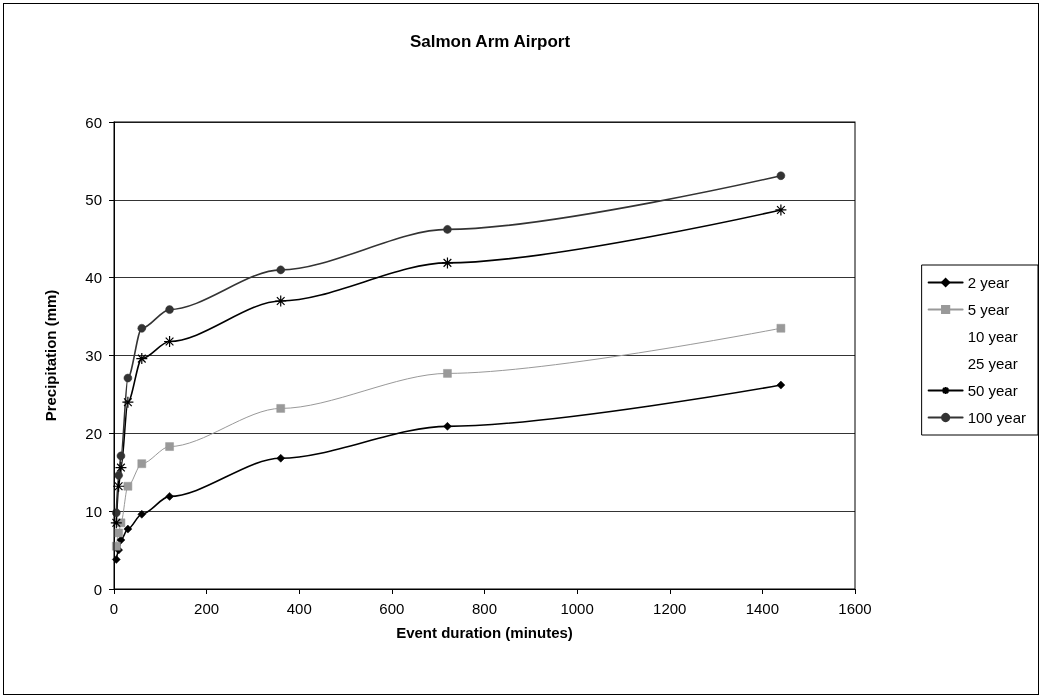 The width and height of the screenshot is (1044, 700). I want to click on legend-label: 2 year, so click(988, 282).